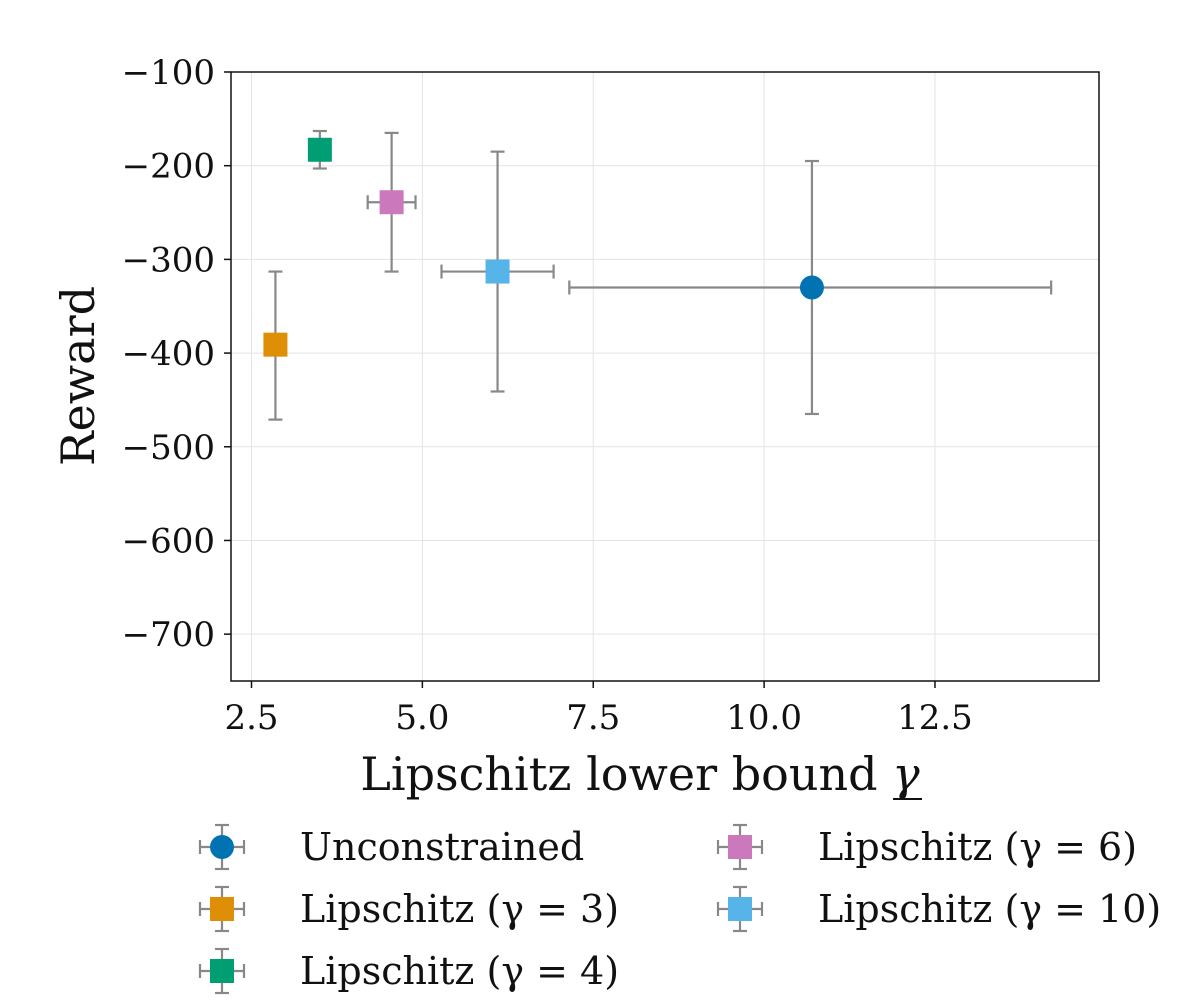  Describe the element at coordinates (168, 354) in the screenshot. I see `y-tick-label: −400` at that location.